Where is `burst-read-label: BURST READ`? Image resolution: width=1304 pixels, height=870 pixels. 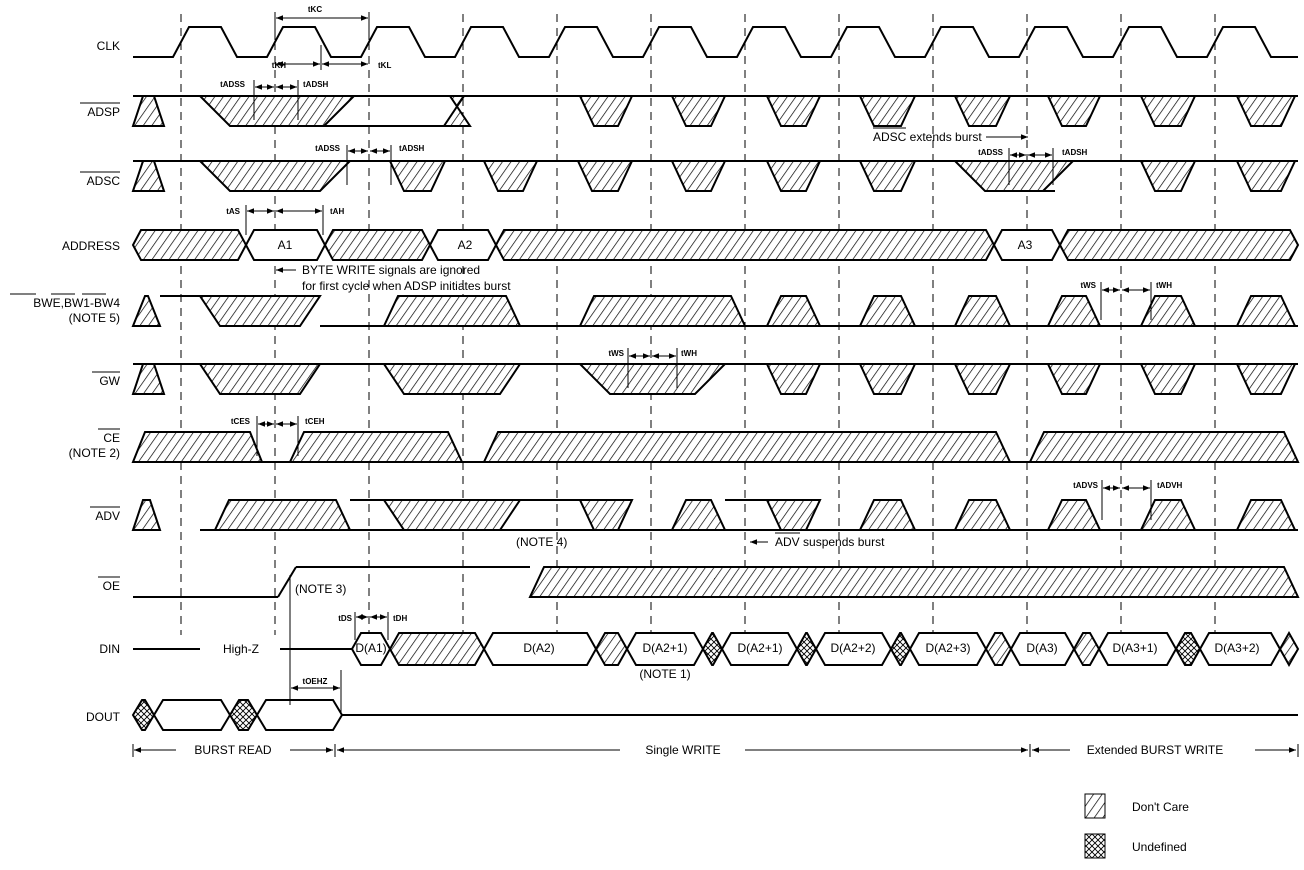
burst-read-label: BURST READ is located at coordinates (232, 750).